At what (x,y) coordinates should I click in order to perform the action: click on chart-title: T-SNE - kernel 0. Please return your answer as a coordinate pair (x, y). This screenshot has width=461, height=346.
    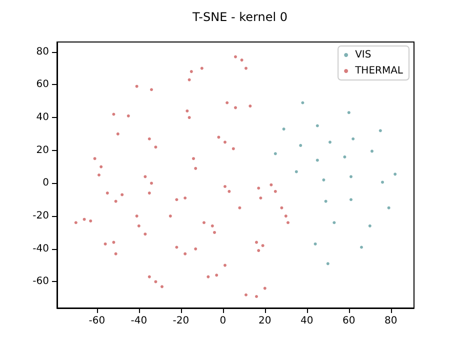
    Looking at the image, I should click on (239, 17).